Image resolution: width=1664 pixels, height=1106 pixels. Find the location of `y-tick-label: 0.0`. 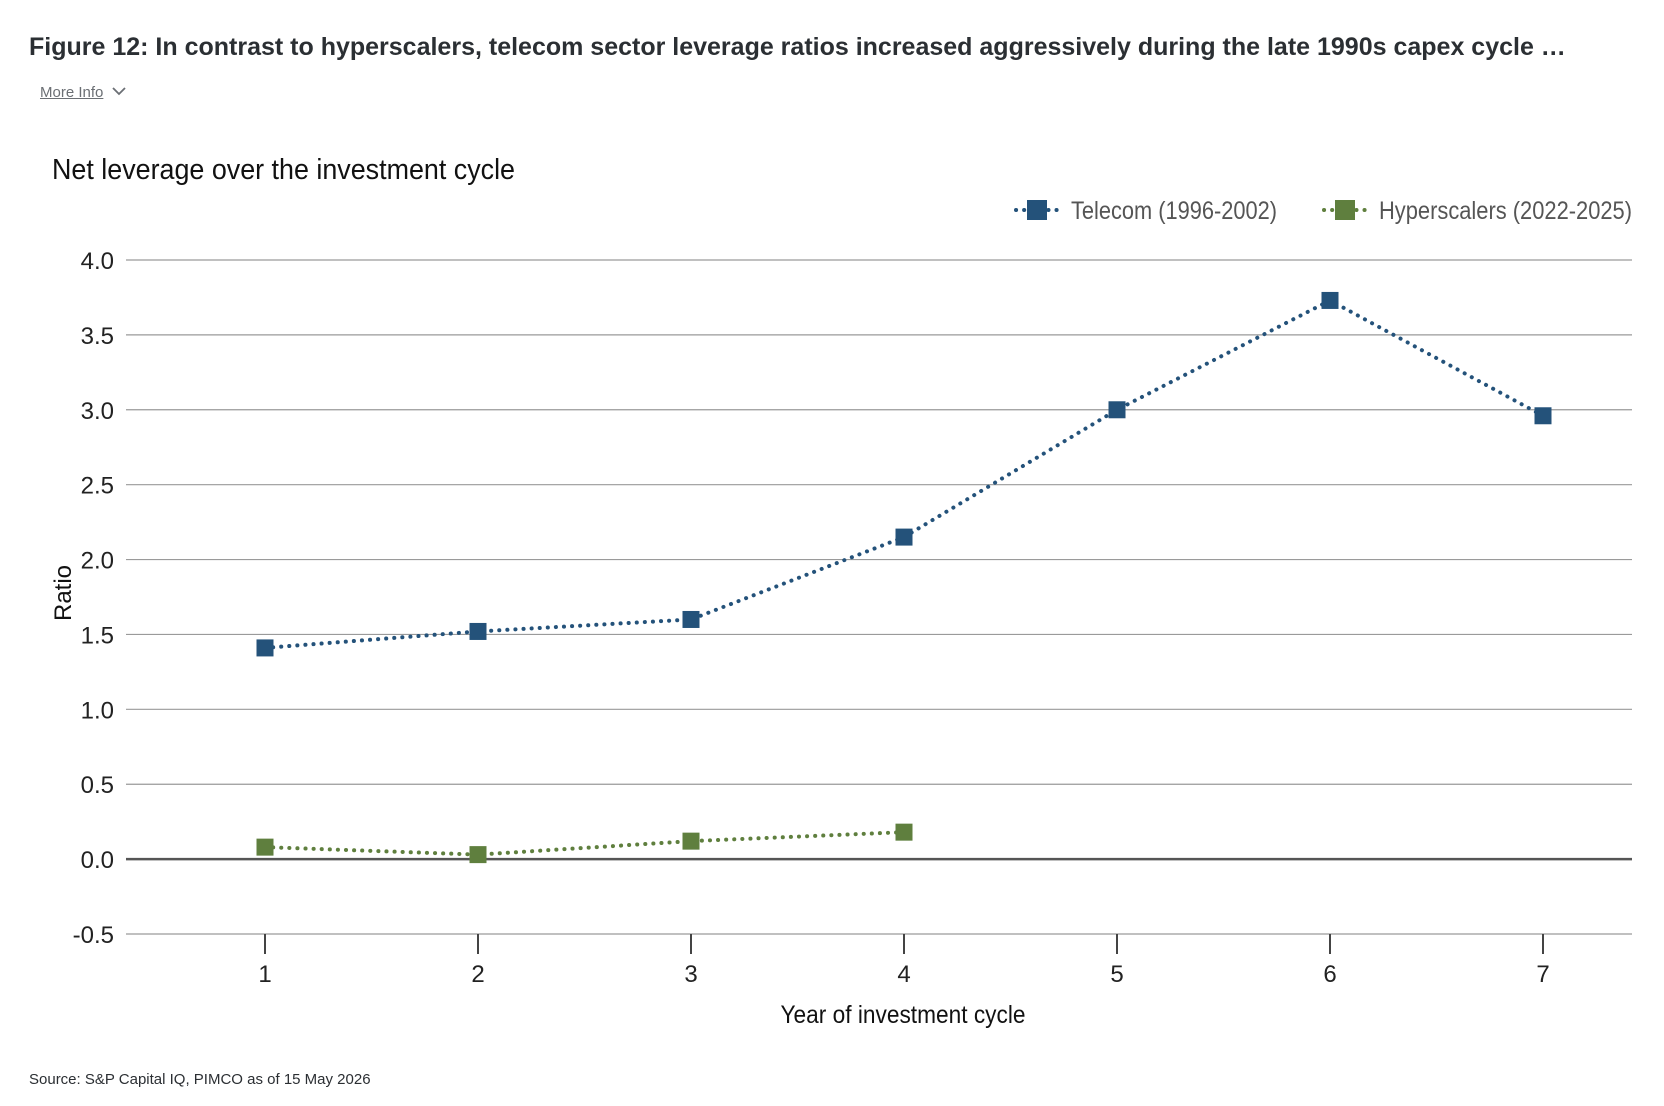

y-tick-label: 0.0 is located at coordinates (97, 860).